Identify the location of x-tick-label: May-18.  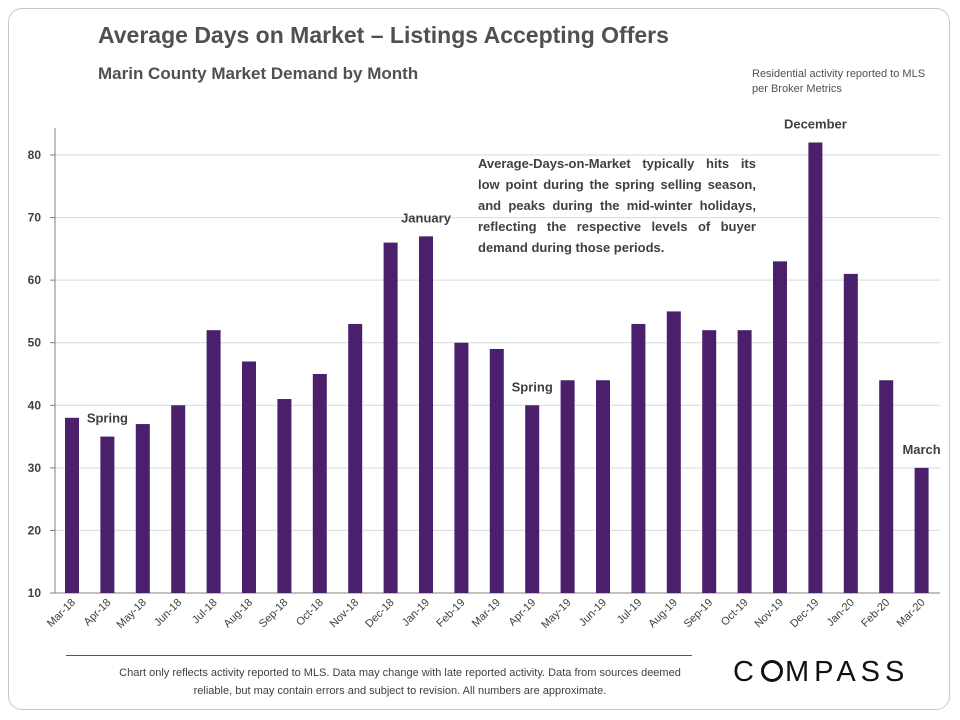
(131, 614).